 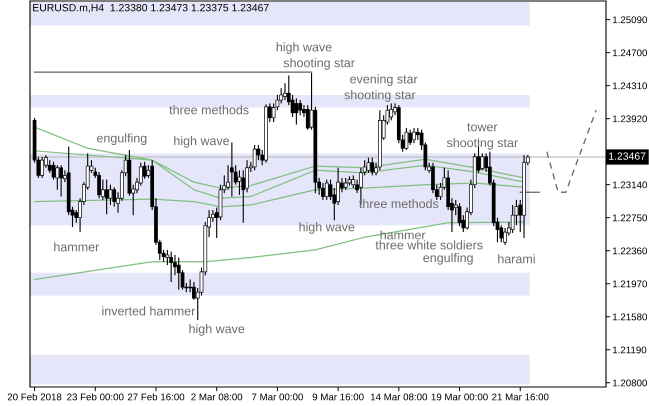 What do you see at coordinates (630, 86) in the screenshot?
I see `y-tick-label: 1.24310` at bounding box center [630, 86].